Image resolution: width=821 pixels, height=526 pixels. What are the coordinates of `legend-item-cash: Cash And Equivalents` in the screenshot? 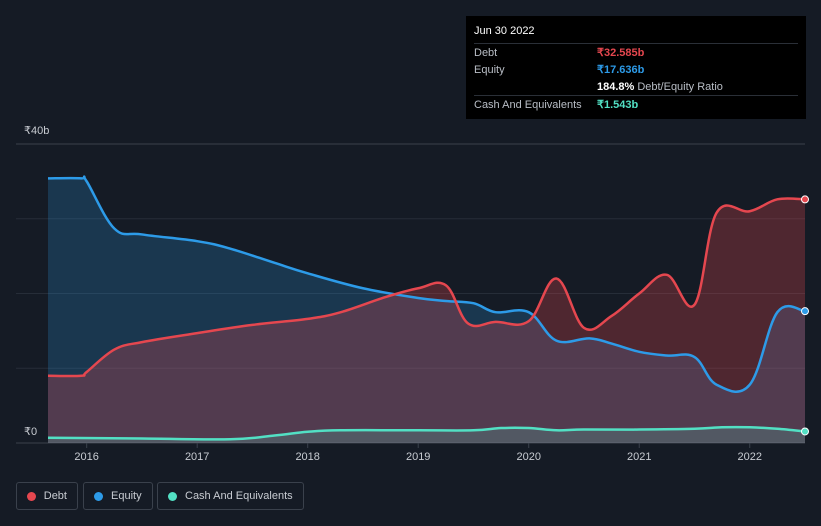 It's located at (230, 496).